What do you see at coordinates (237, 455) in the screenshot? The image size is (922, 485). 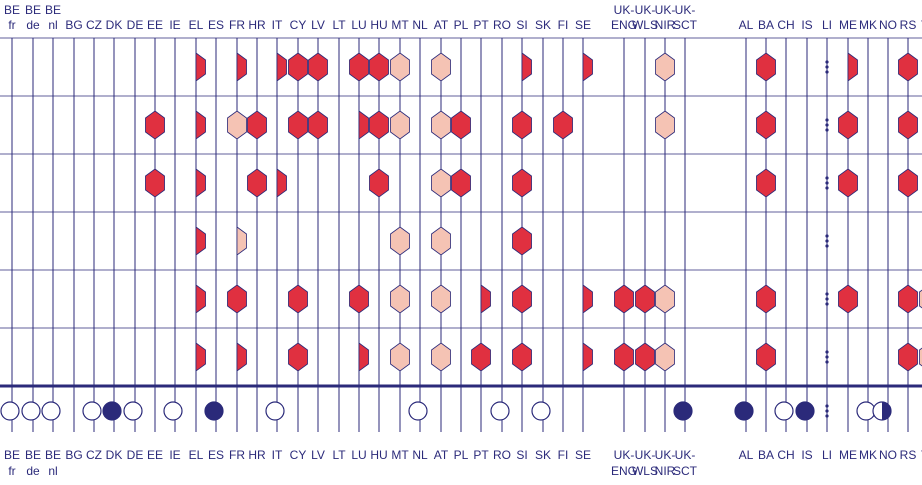 I see `bottom-label-FR: FR` at bounding box center [237, 455].